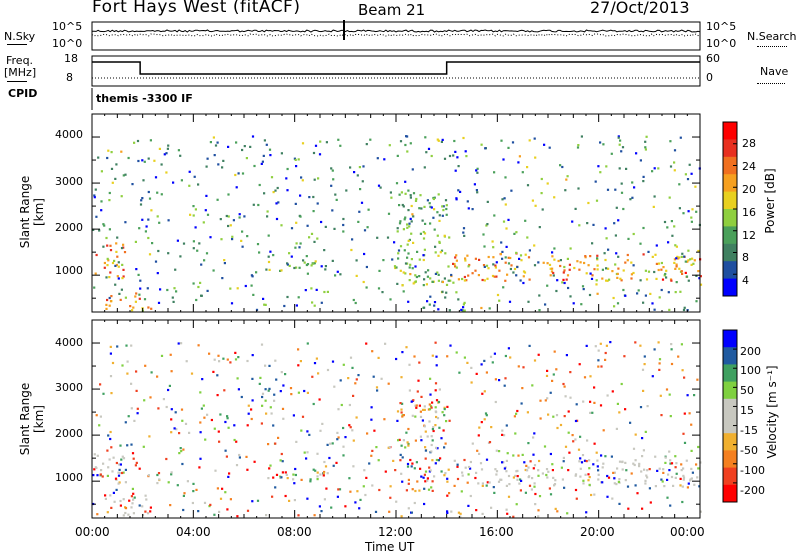 The height and width of the screenshot is (554, 800). I want to click on colorbar-swatch, so click(730, 270).